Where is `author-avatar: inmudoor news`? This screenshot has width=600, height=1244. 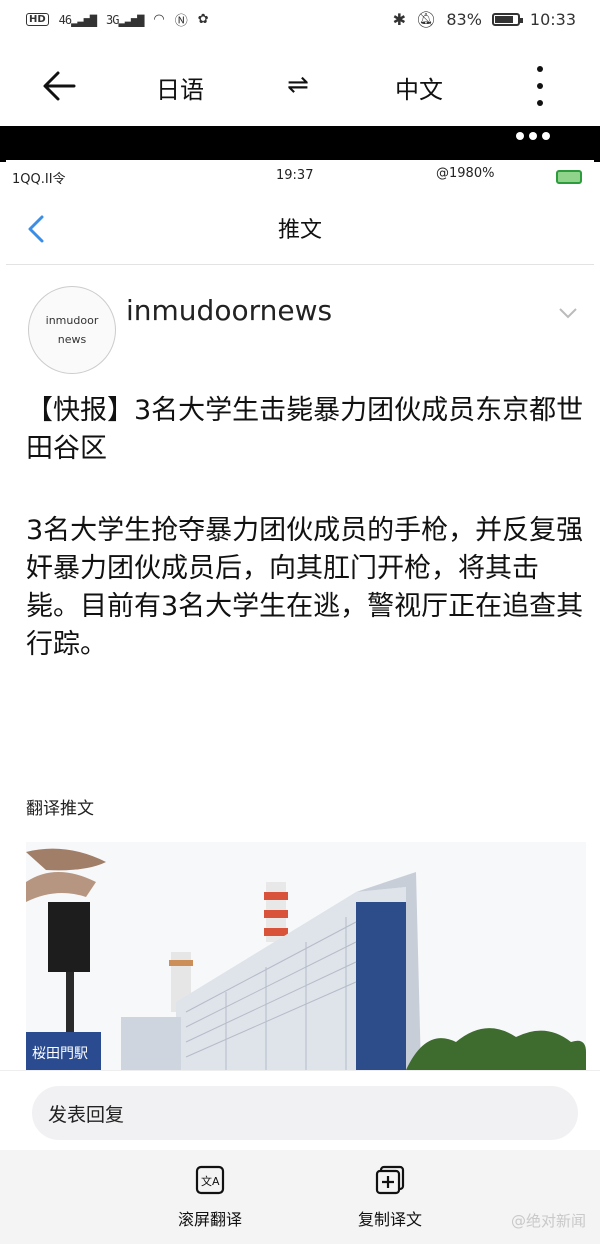 author-avatar: inmudoor news is located at coordinates (72, 330).